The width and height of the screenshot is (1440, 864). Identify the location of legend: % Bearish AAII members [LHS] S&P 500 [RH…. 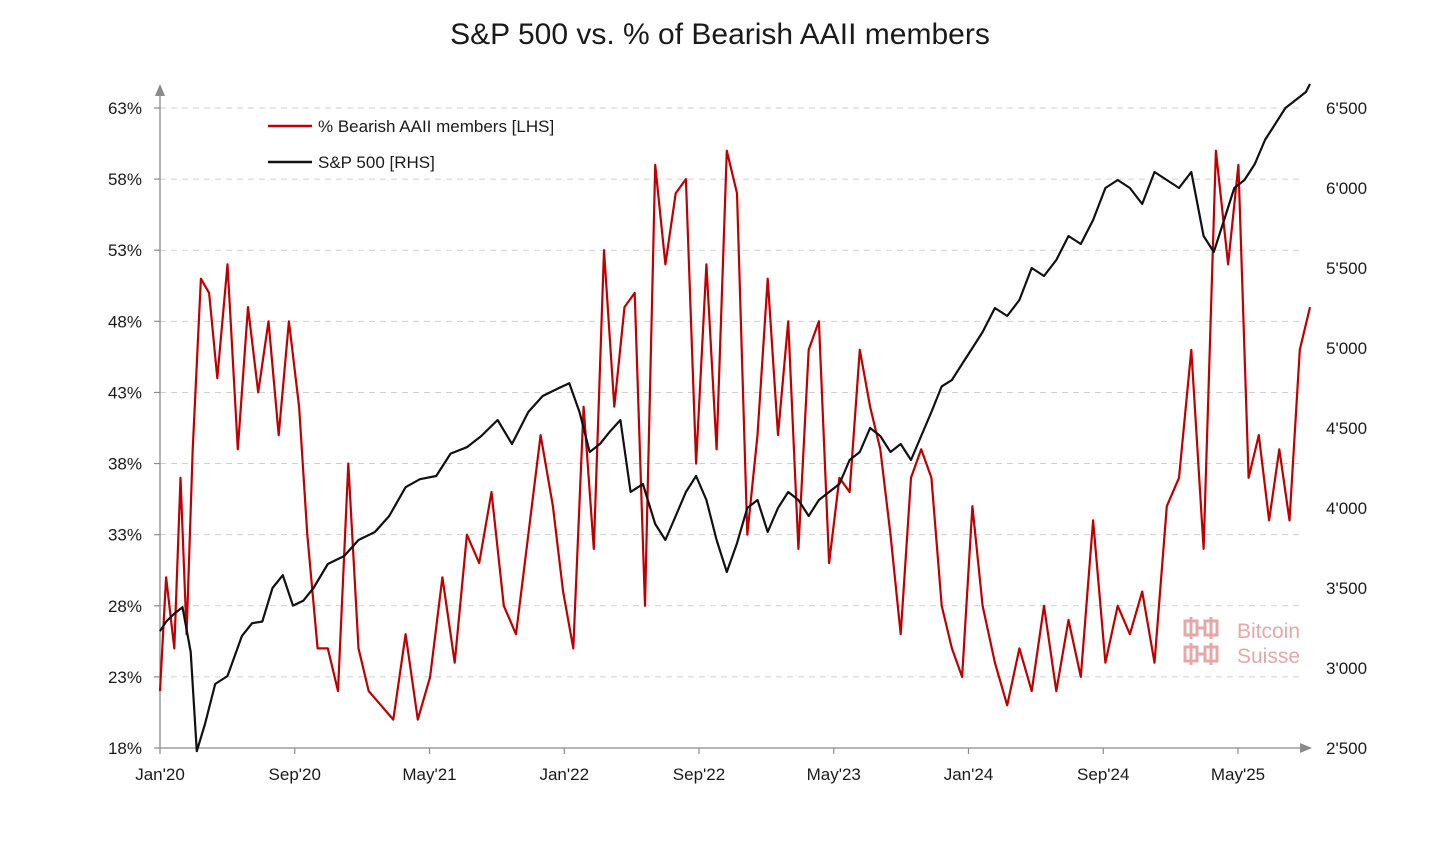
(411, 144).